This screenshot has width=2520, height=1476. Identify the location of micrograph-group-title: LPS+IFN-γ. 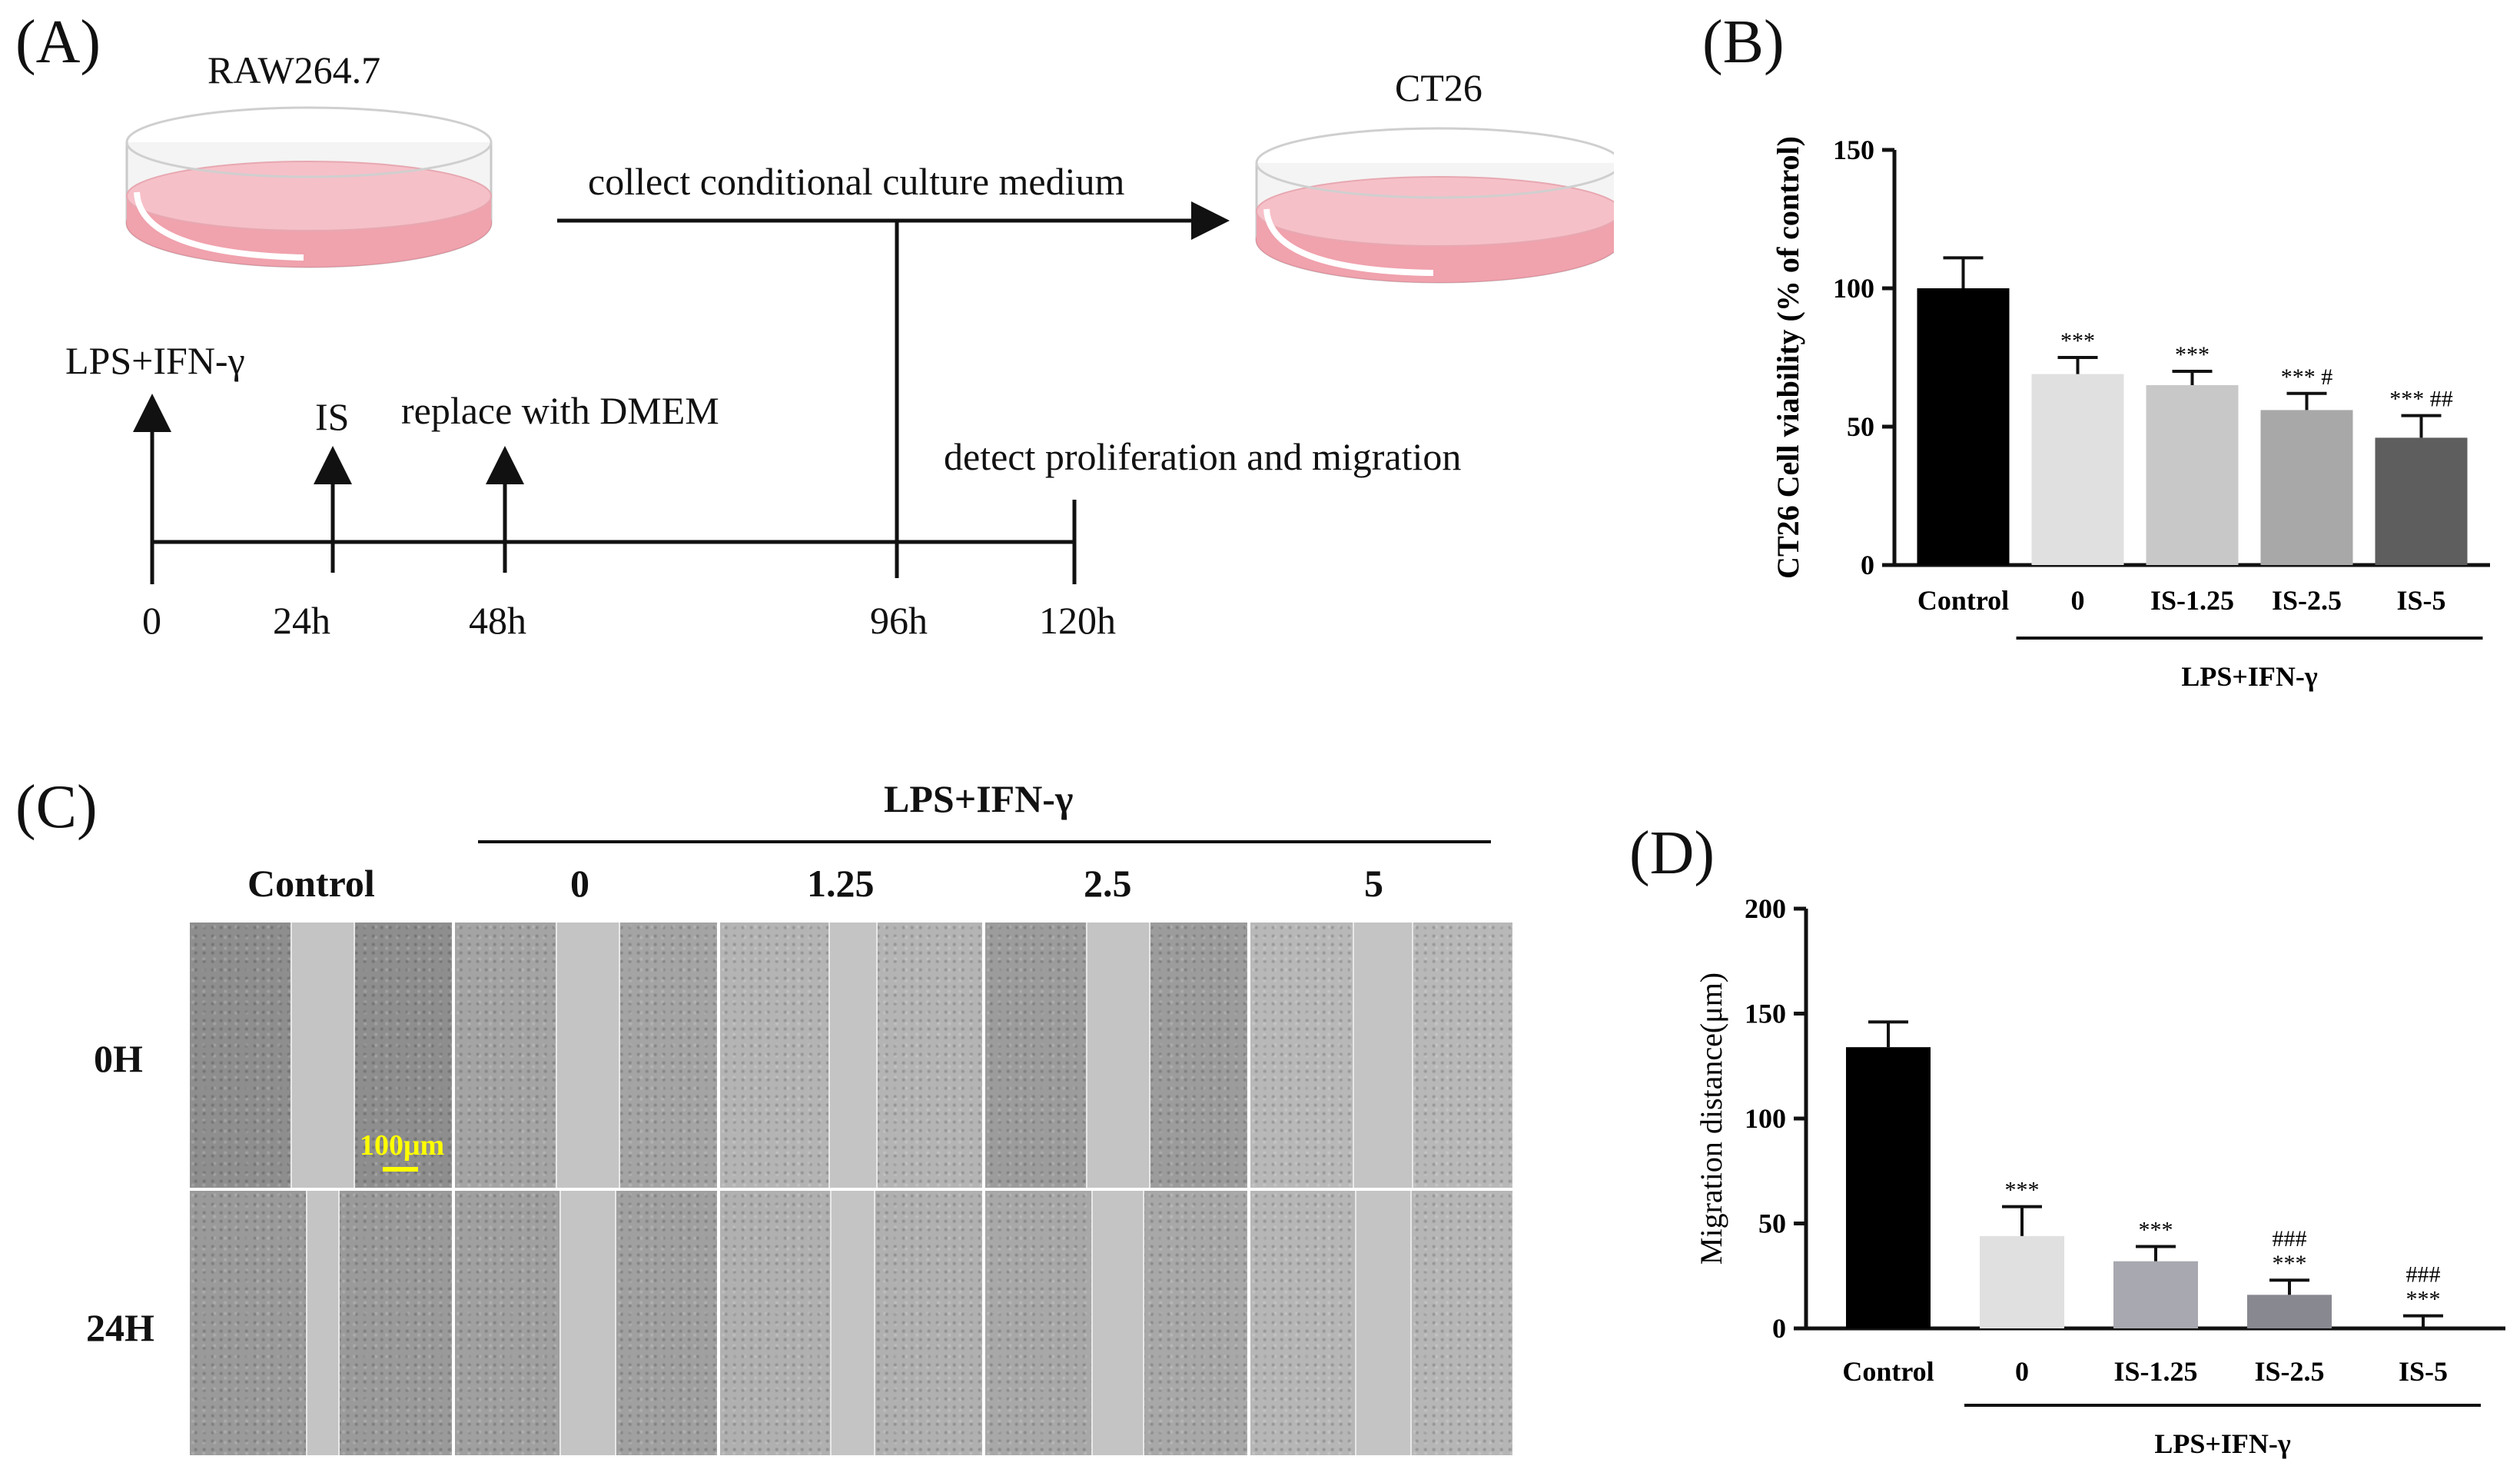
(979, 799).